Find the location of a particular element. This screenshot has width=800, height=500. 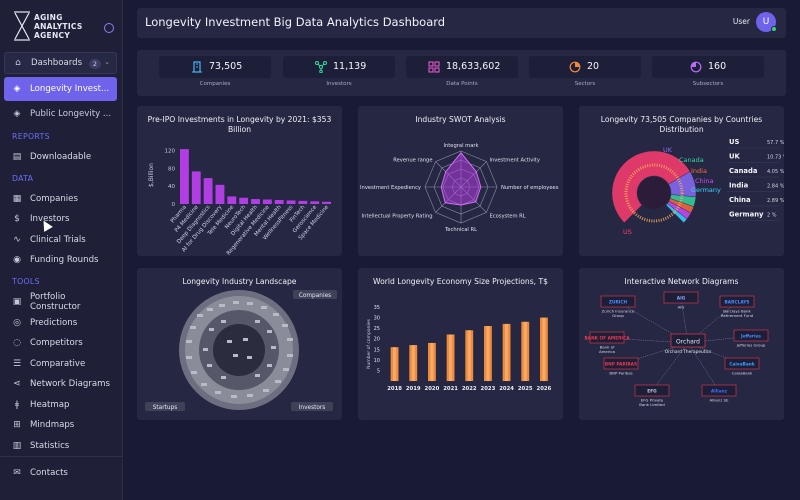

cube-icon: ◈ is located at coordinates (17, 114).